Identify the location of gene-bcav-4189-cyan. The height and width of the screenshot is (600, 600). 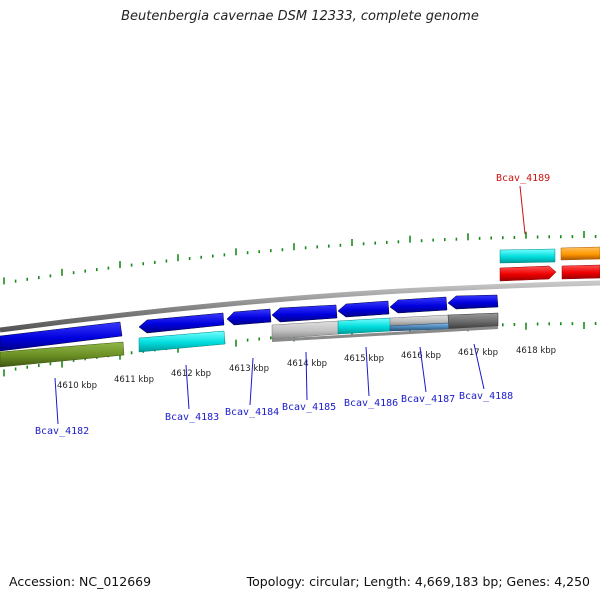
(527, 256).